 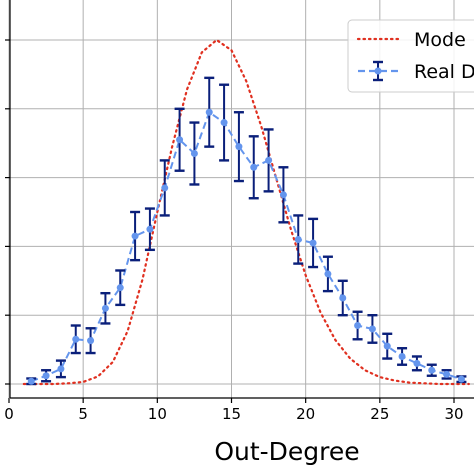 I want to click on x-tick-label-3: 15, so click(x=231, y=414).